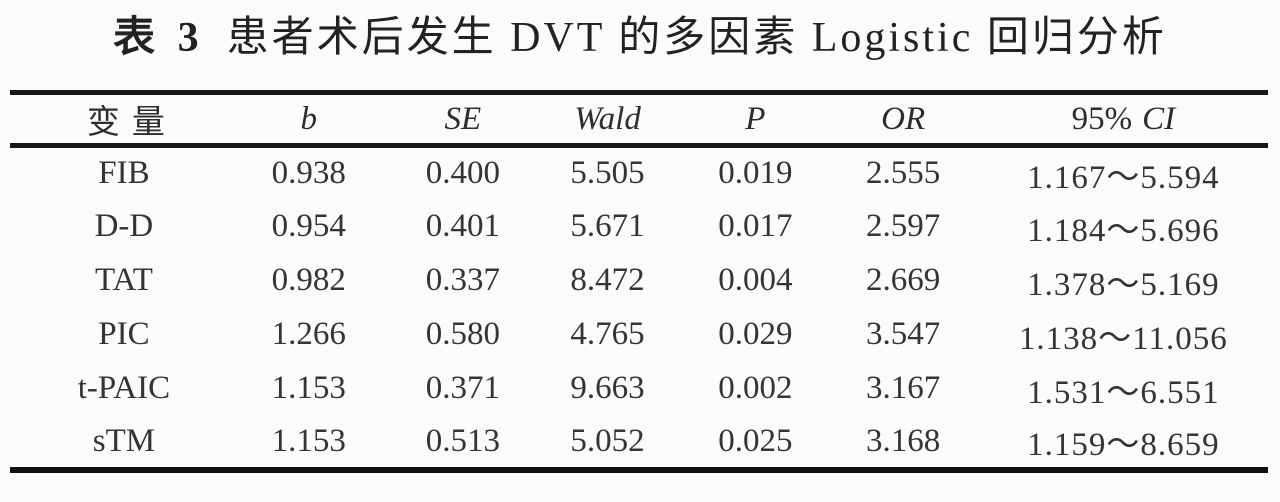  What do you see at coordinates (308, 173) in the screenshot?
I see `cell-b: 0.938` at bounding box center [308, 173].